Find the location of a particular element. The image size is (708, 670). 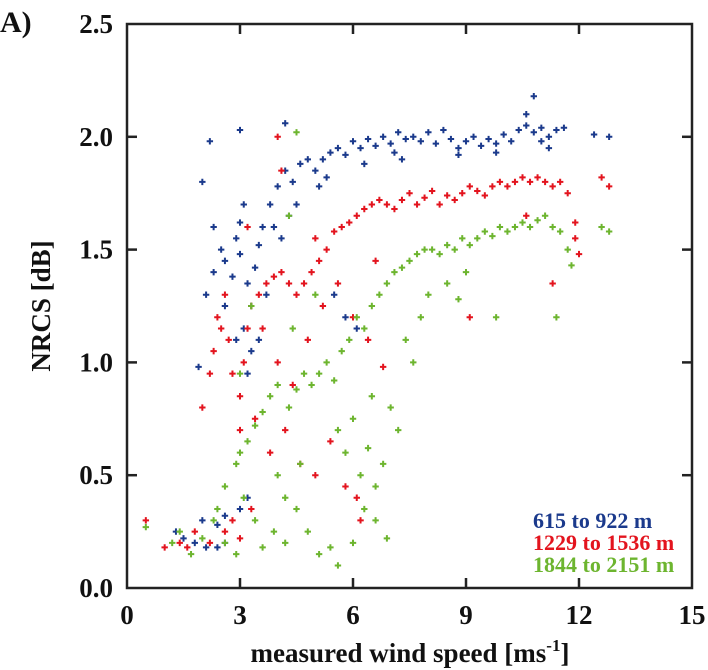

y-tick-label: 0.0 is located at coordinates (96, 588).